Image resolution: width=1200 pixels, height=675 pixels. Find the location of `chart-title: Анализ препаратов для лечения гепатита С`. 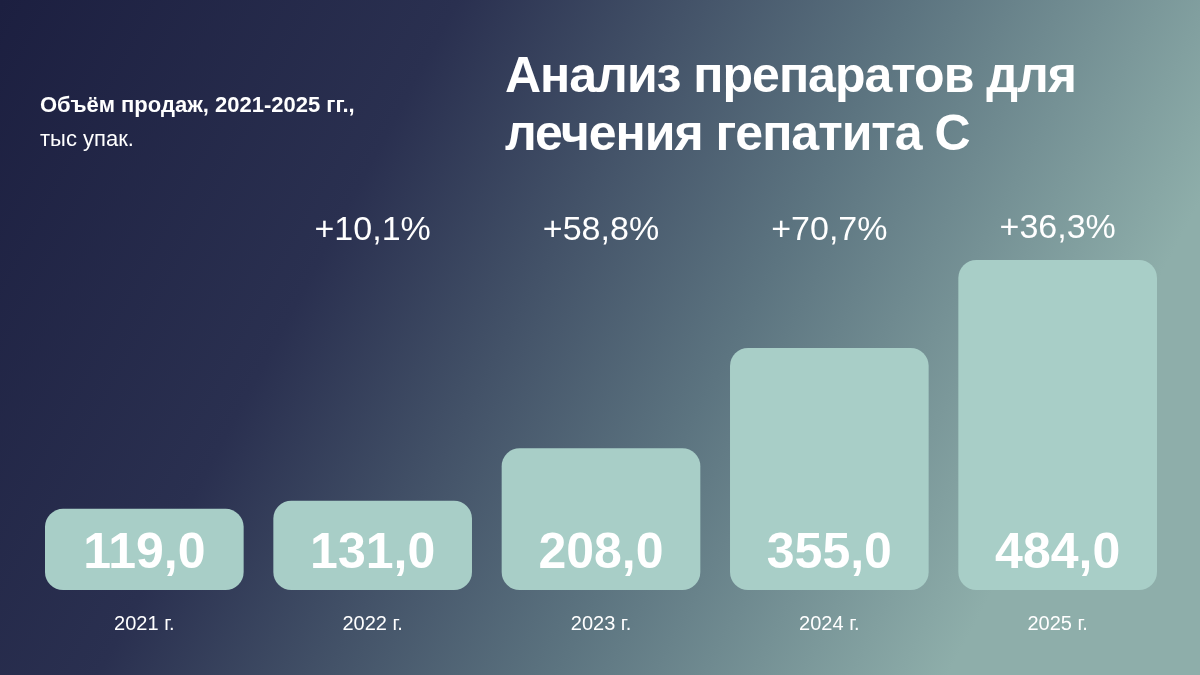

chart-title: Анализ препаратов для лечения гепатита С is located at coordinates (790, 104).